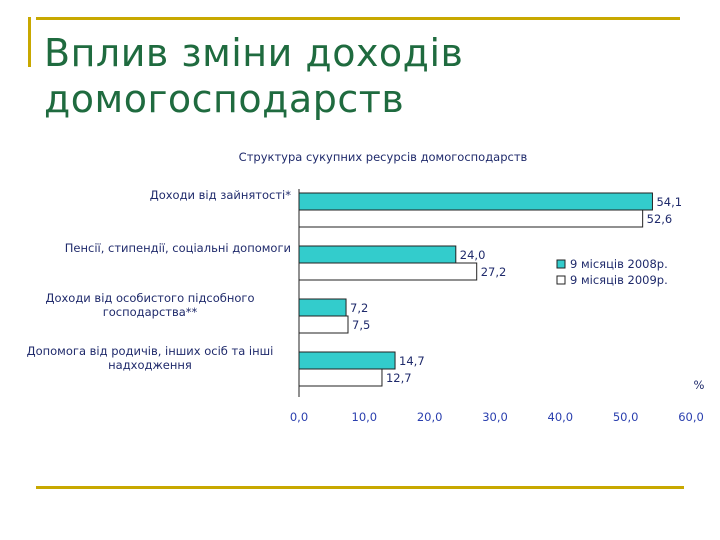  Describe the element at coordinates (150, 351) in the screenshot. I see `category-label: Допомога від родичів, інших осіб та інші` at that location.